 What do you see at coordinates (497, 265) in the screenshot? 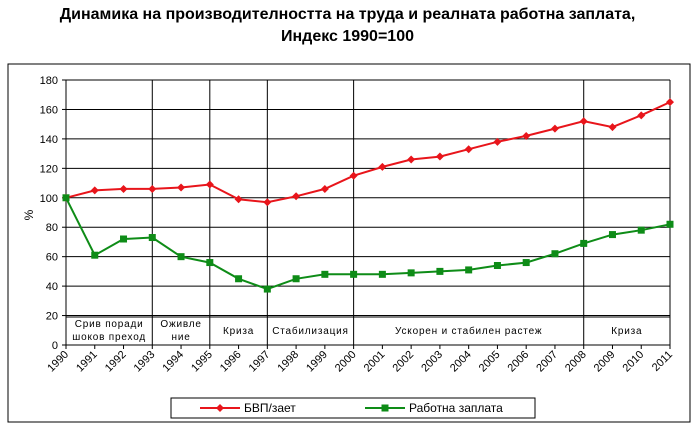
I see `series-2-point-2005` at bounding box center [497, 265].